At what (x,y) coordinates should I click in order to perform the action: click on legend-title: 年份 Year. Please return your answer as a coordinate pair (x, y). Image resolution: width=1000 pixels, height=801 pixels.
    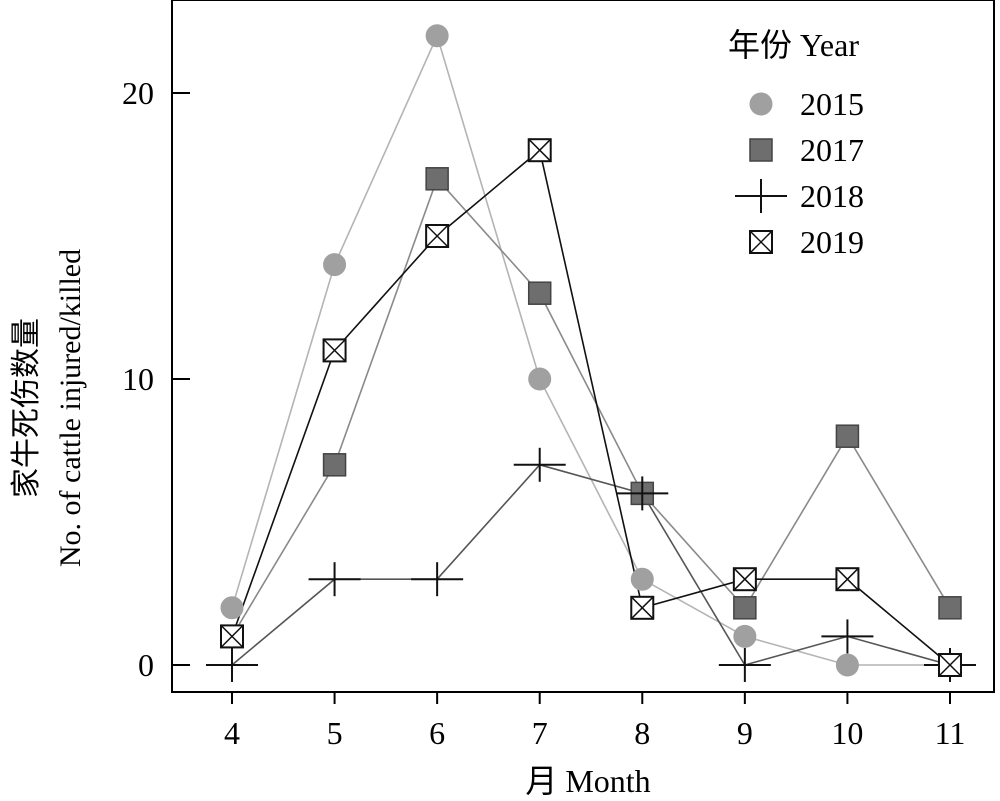
    Looking at the image, I should click on (793, 45).